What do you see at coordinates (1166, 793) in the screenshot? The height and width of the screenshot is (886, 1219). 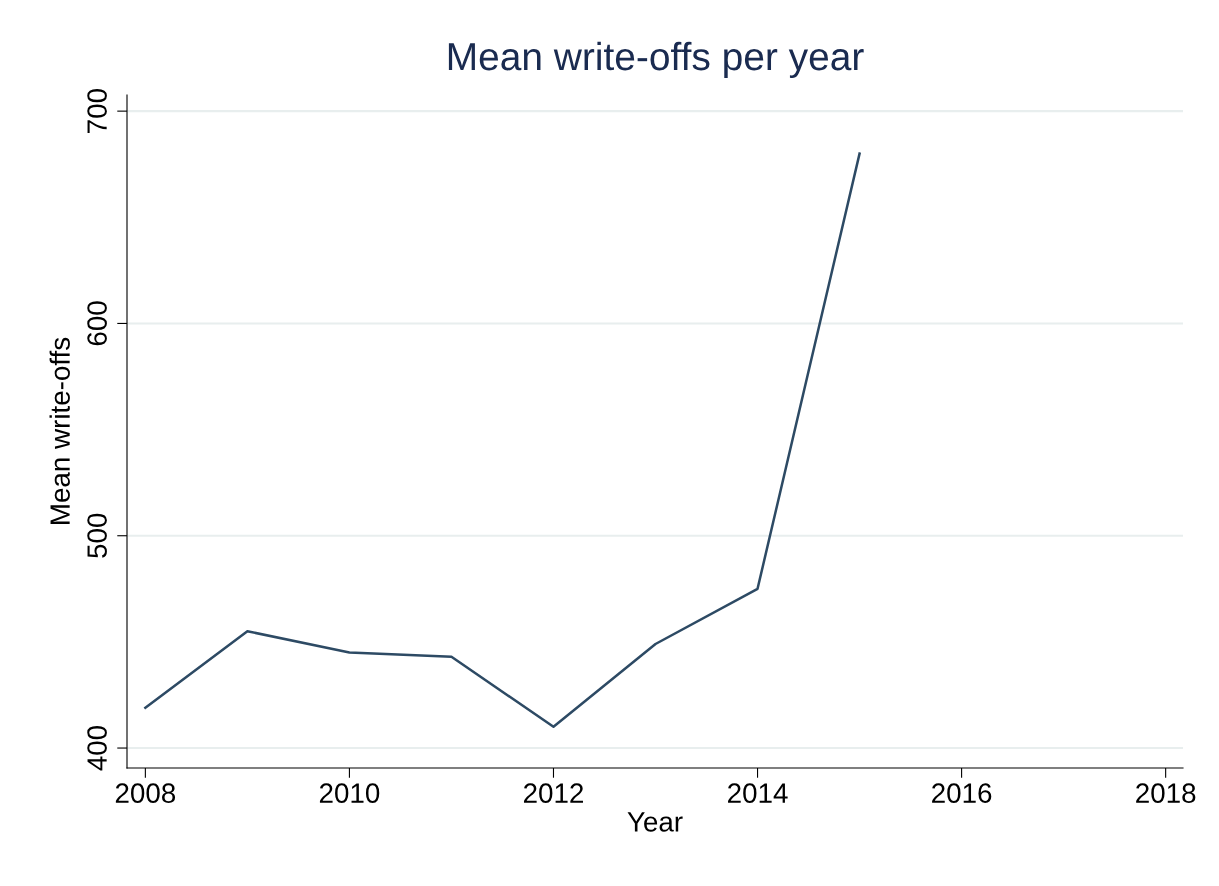 I see `x-tick-label: 2018` at bounding box center [1166, 793].